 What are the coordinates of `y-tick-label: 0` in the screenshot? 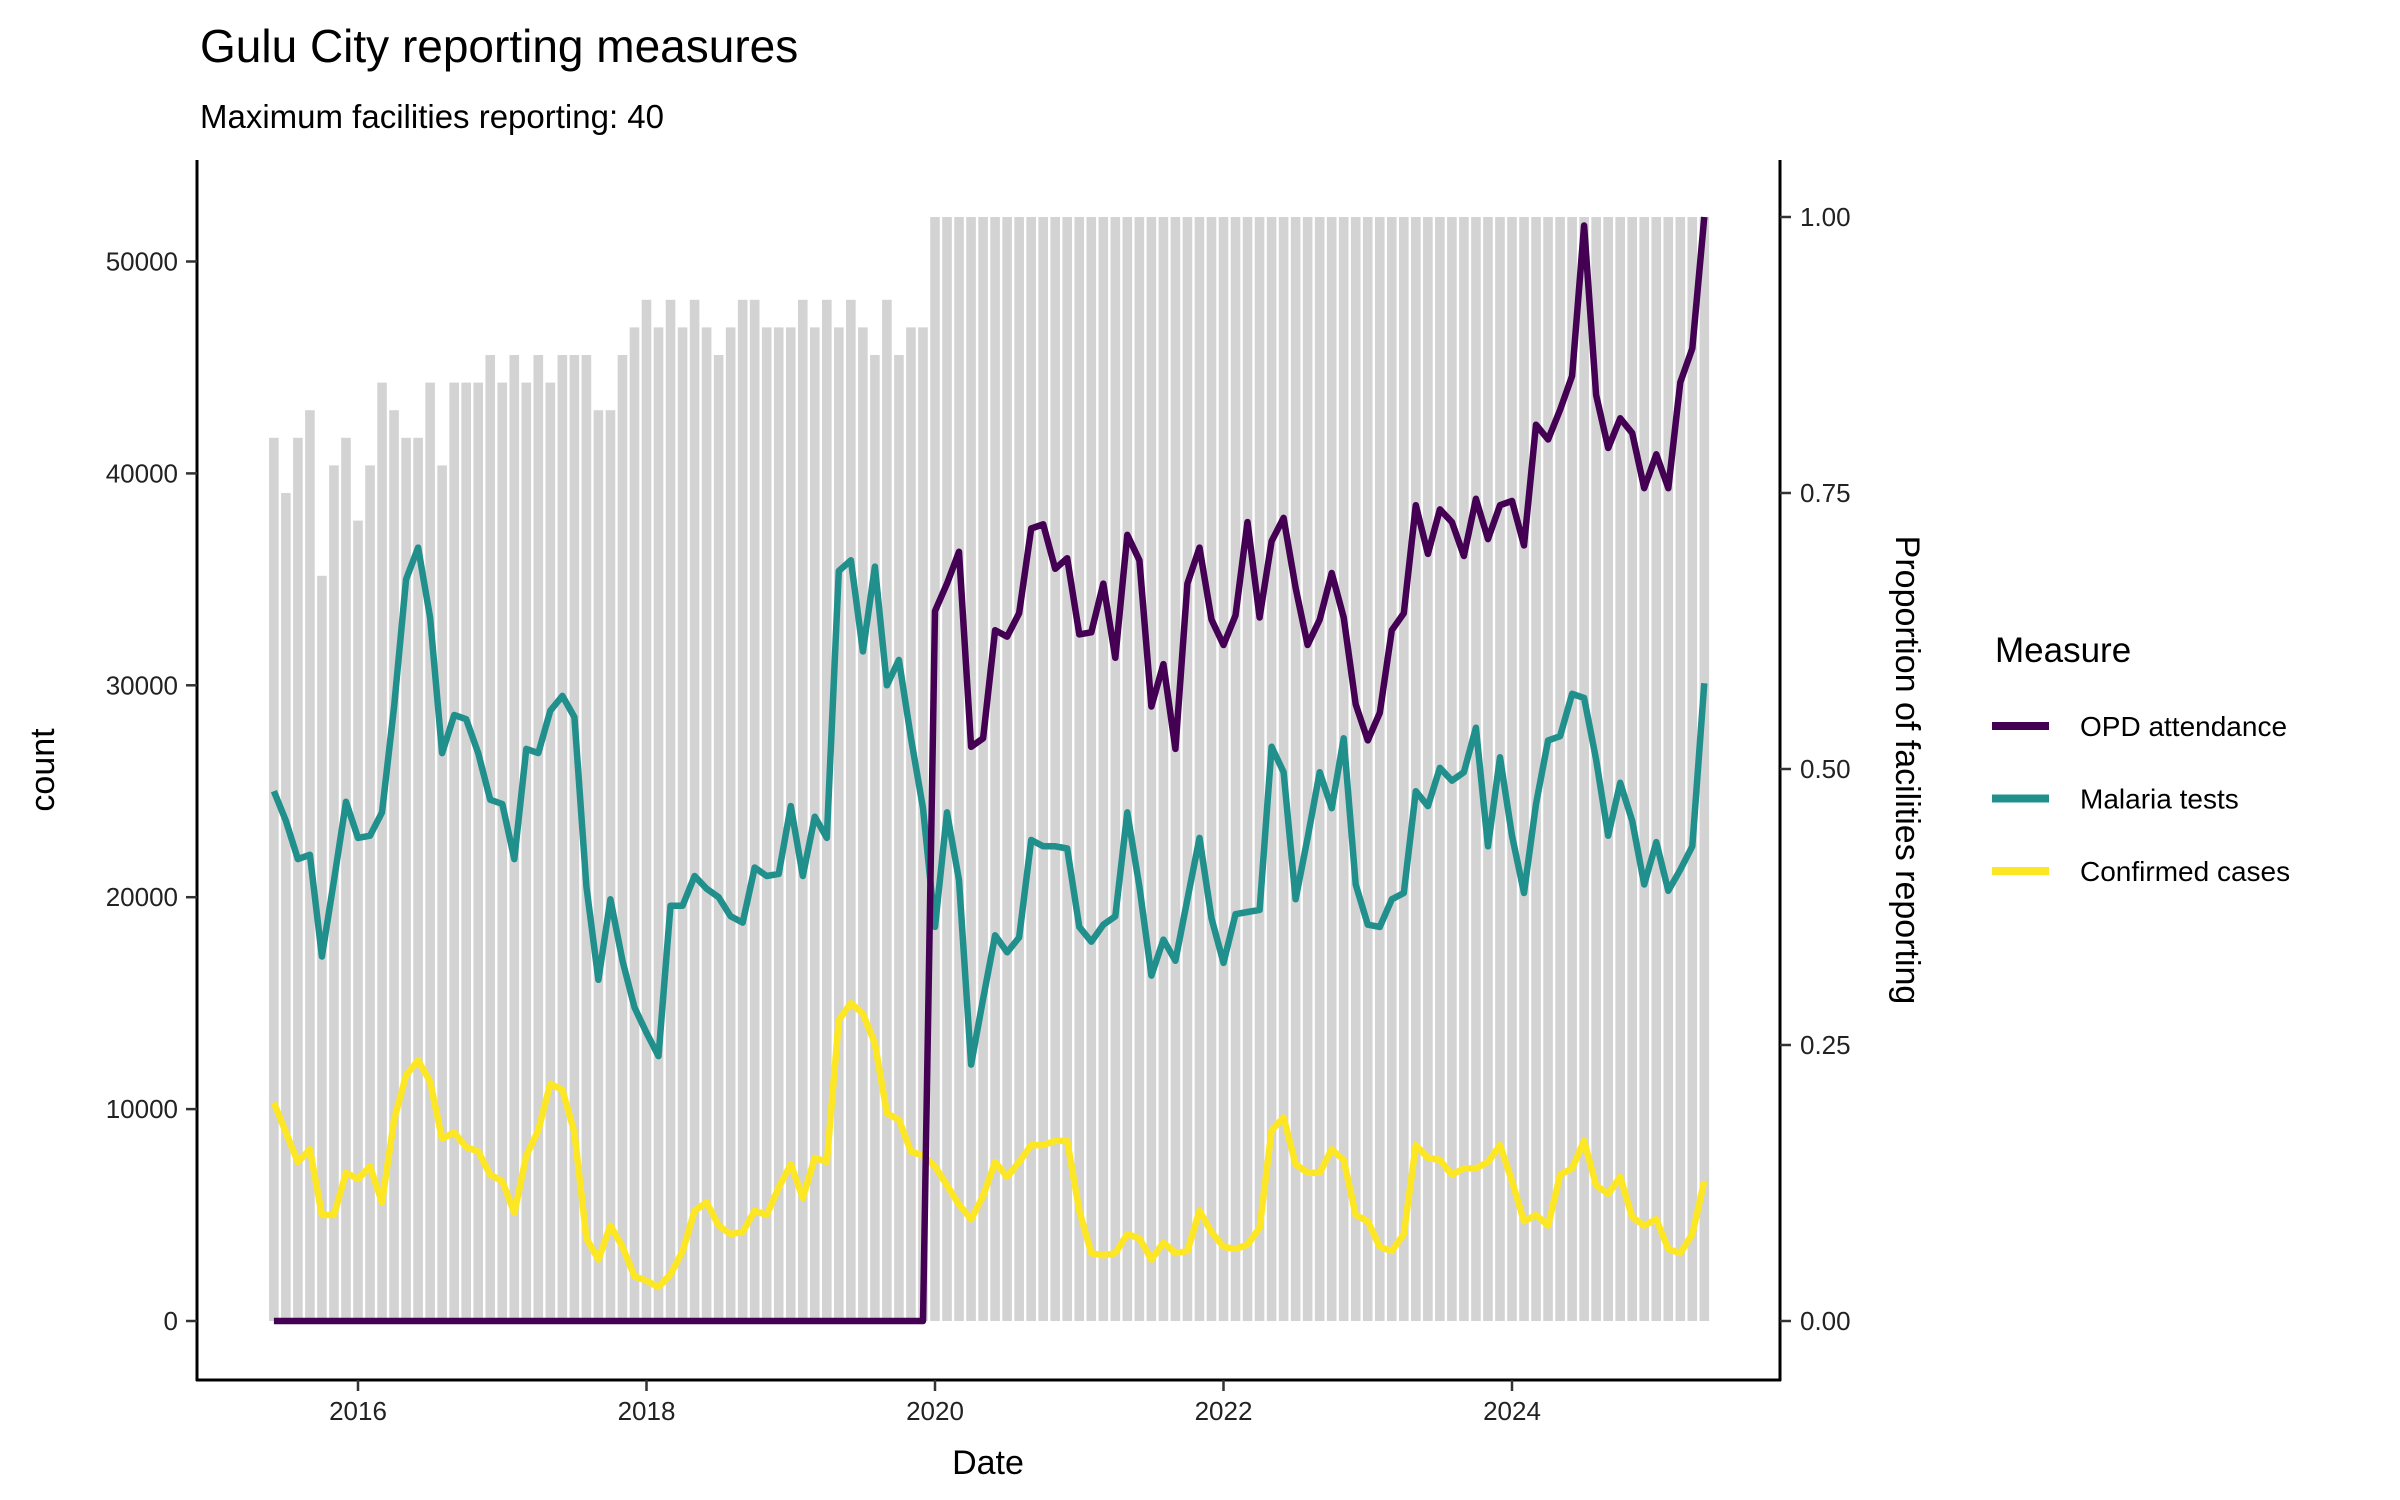 It's located at (171, 1321).